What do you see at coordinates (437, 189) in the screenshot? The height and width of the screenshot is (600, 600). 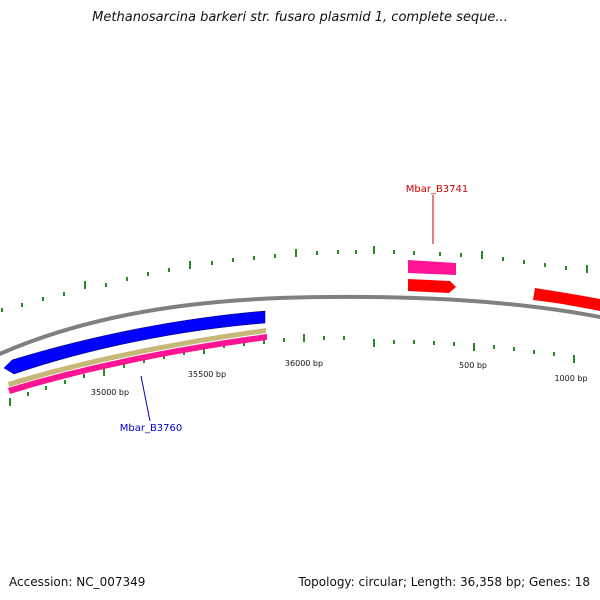 I see `gene-label-mbar-b3741: Mbar_B3741` at bounding box center [437, 189].